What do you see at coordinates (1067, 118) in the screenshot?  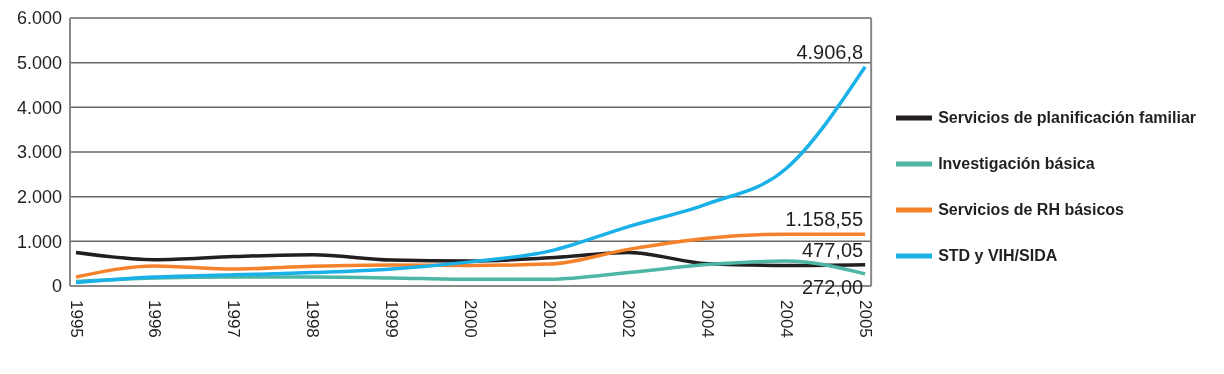 I see `legend-label: Servicios de planificación familiar` at bounding box center [1067, 118].